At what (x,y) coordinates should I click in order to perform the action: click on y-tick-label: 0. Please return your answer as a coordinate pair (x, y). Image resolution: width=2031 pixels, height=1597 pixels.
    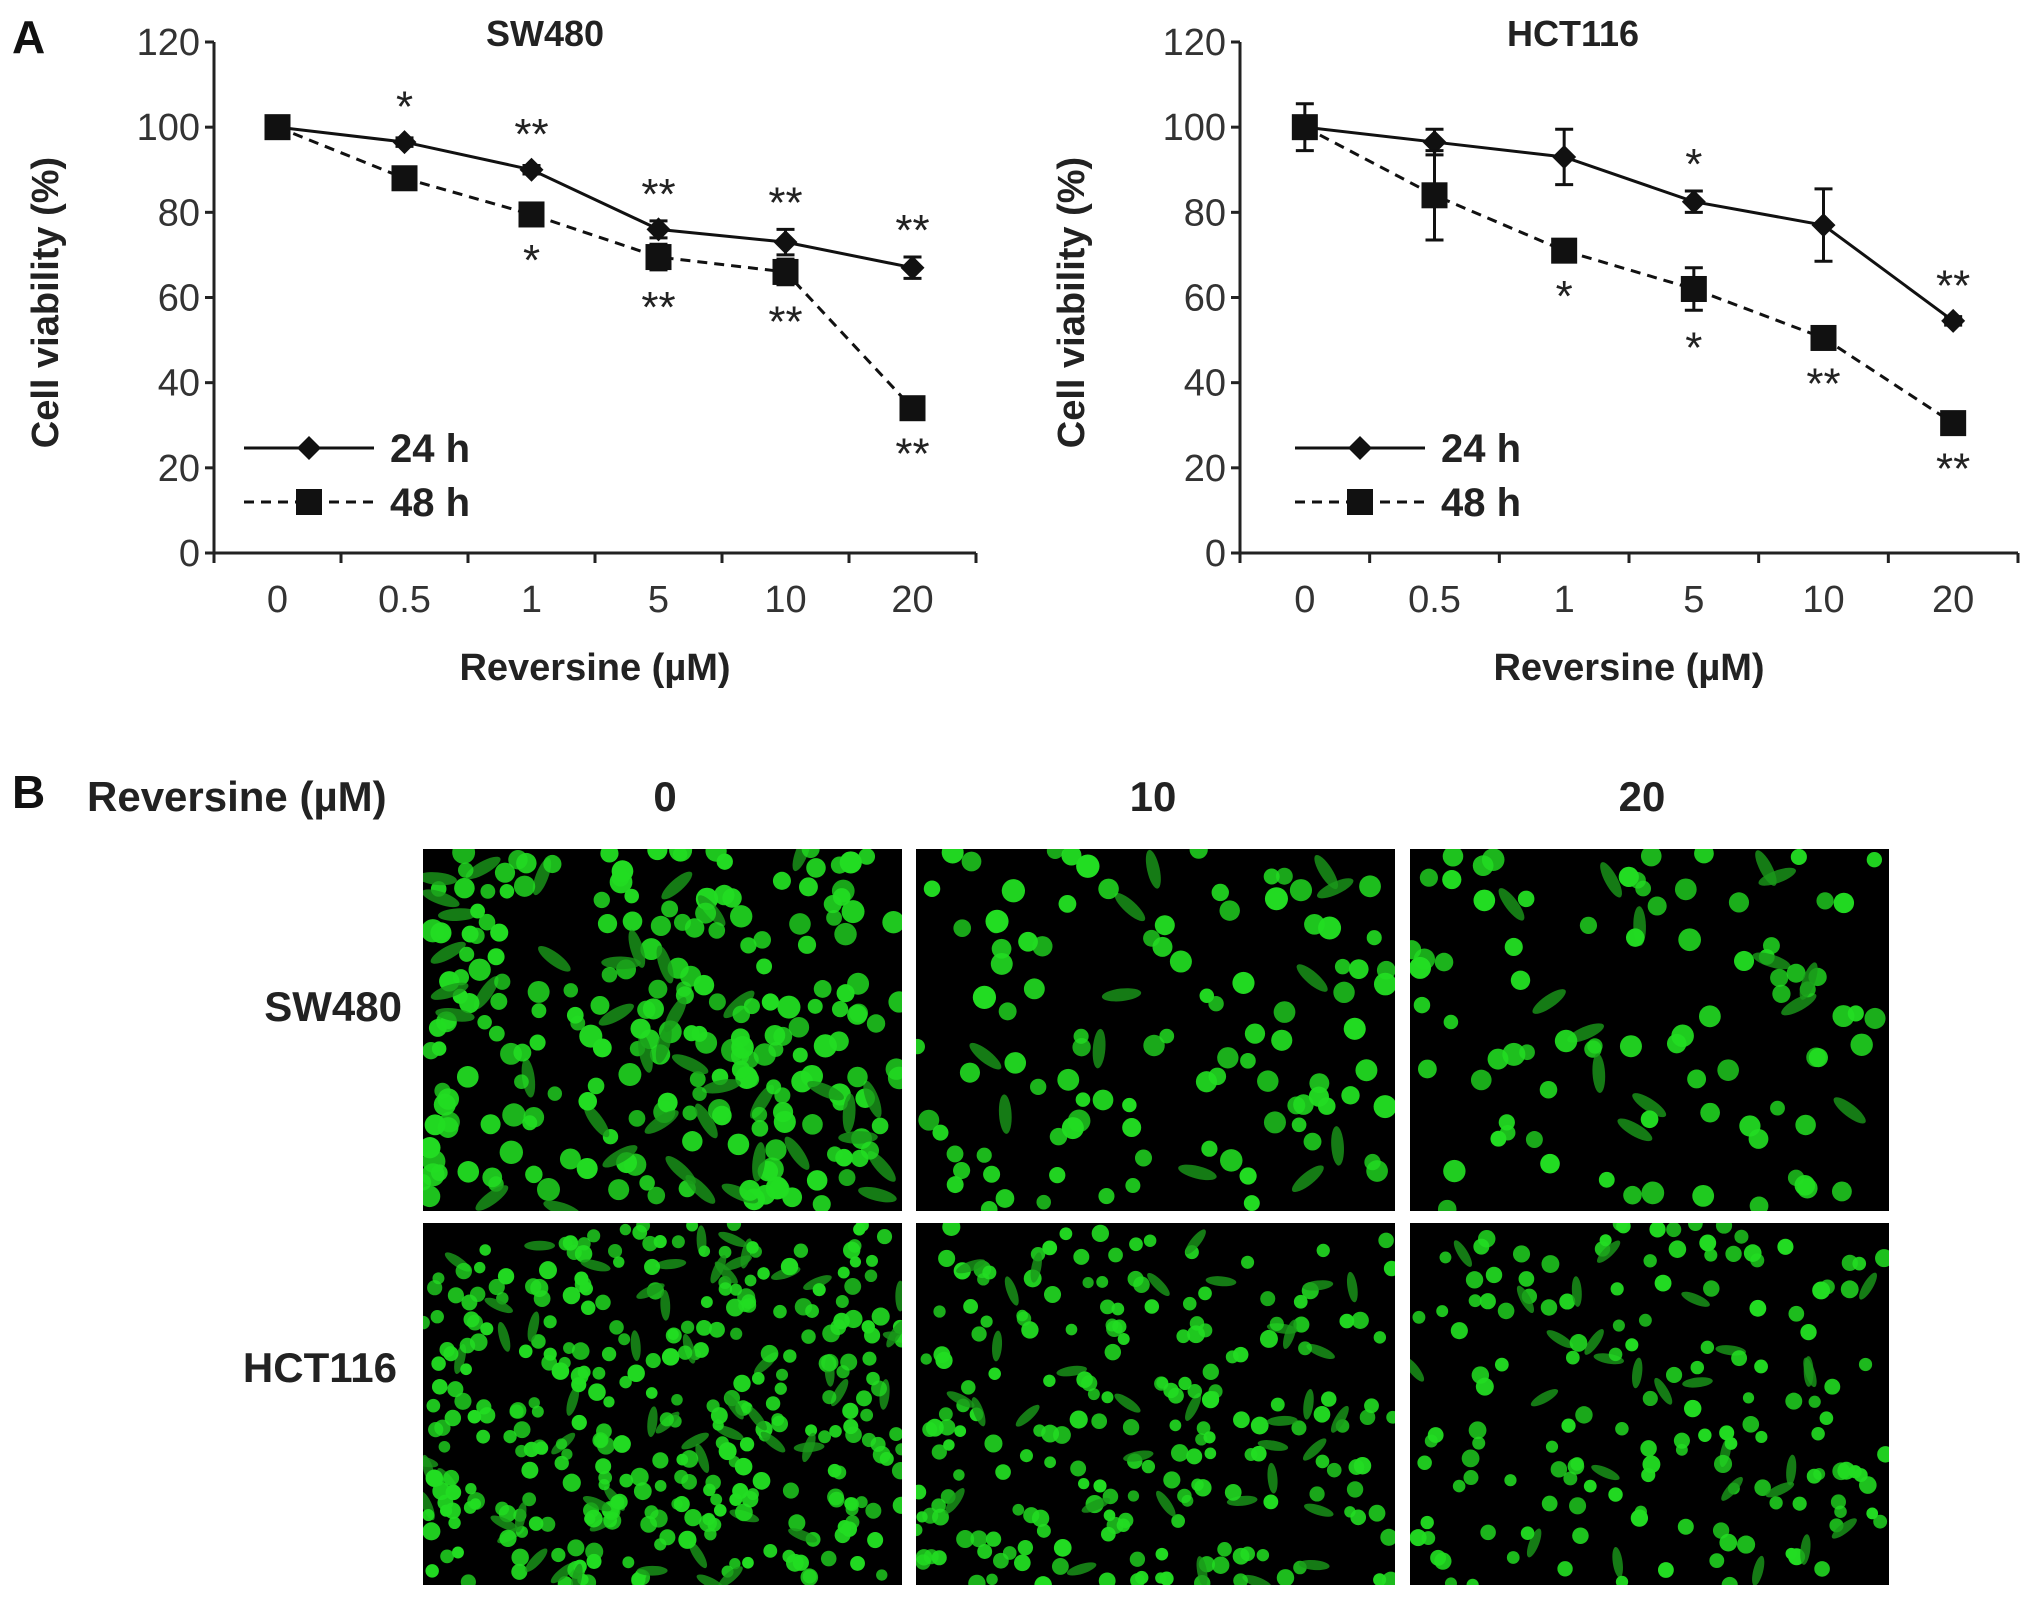
    Looking at the image, I should click on (1215, 554).